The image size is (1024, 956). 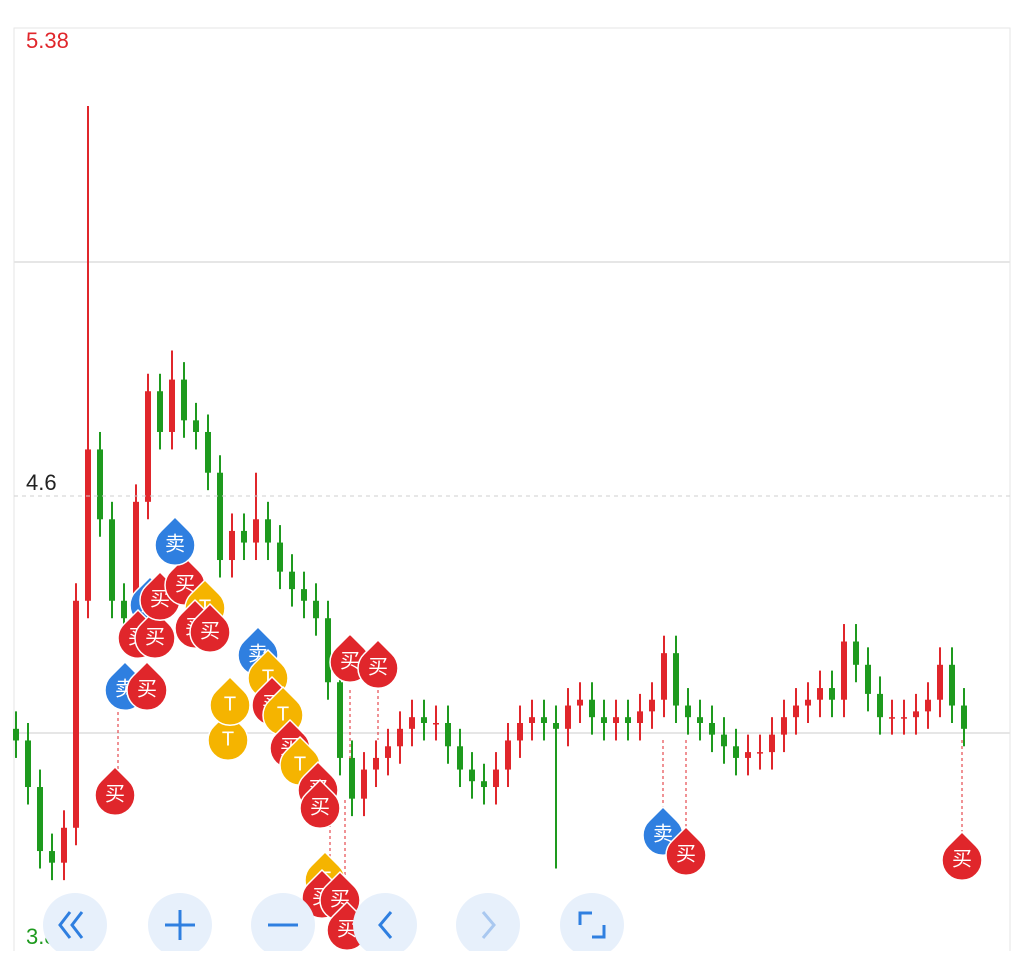 I want to click on signal-marker: T, so click(x=230, y=701).